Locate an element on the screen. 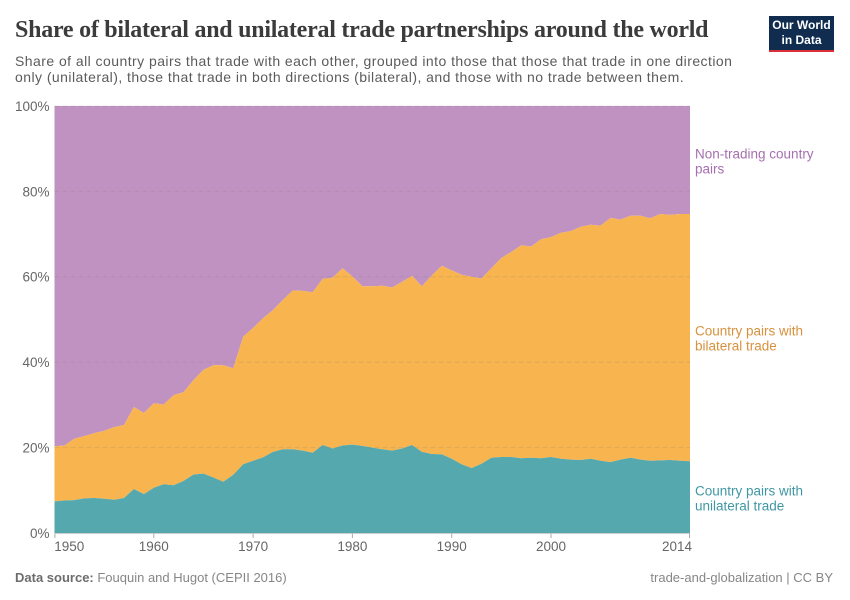  svg-text: 60% is located at coordinates (35, 277).